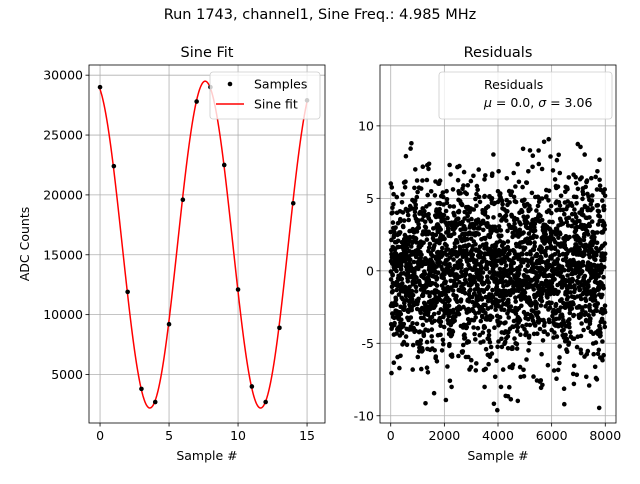 Image resolution: width=640 pixels, height=484 pixels. What do you see at coordinates (280, 84) in the screenshot?
I see `legend-label-samples: Samples` at bounding box center [280, 84].